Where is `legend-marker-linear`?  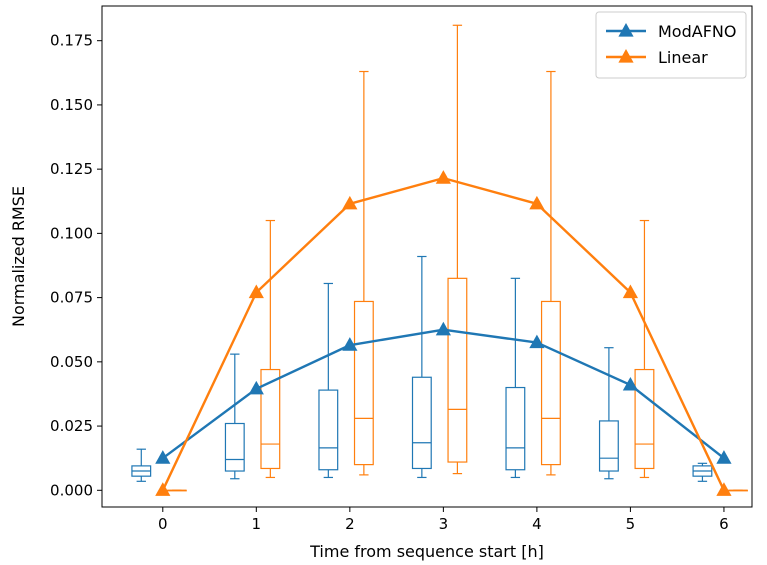 legend-marker-linear is located at coordinates (626, 56).